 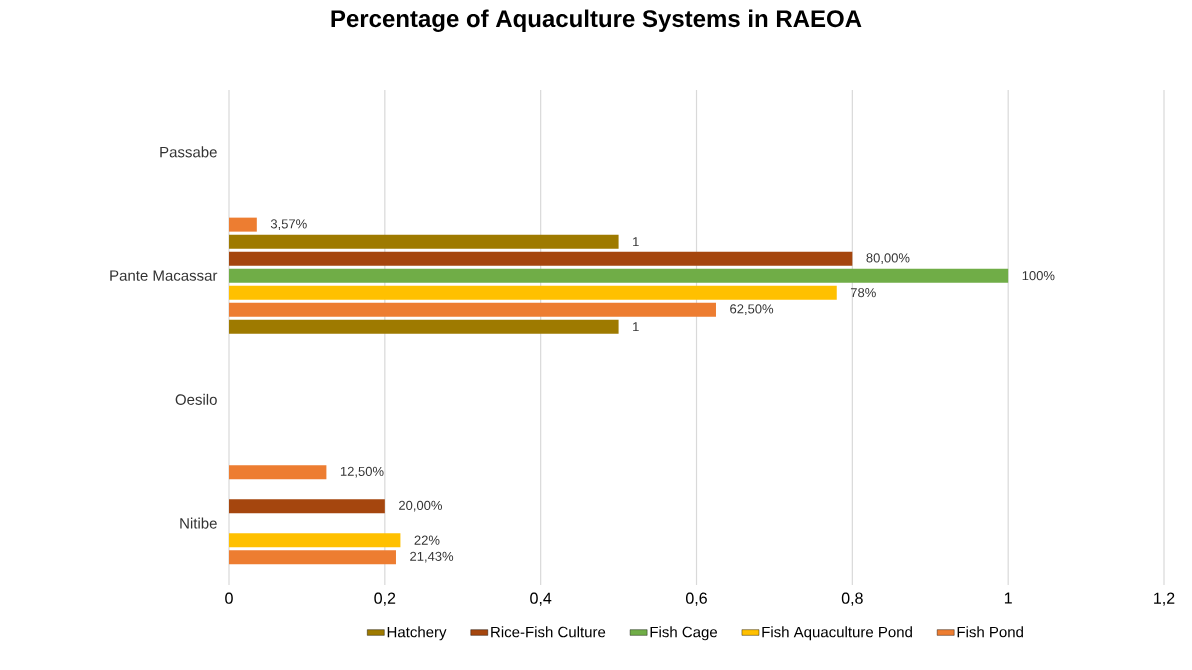 I want to click on legend-label: Fish Cage, so click(x=684, y=633).